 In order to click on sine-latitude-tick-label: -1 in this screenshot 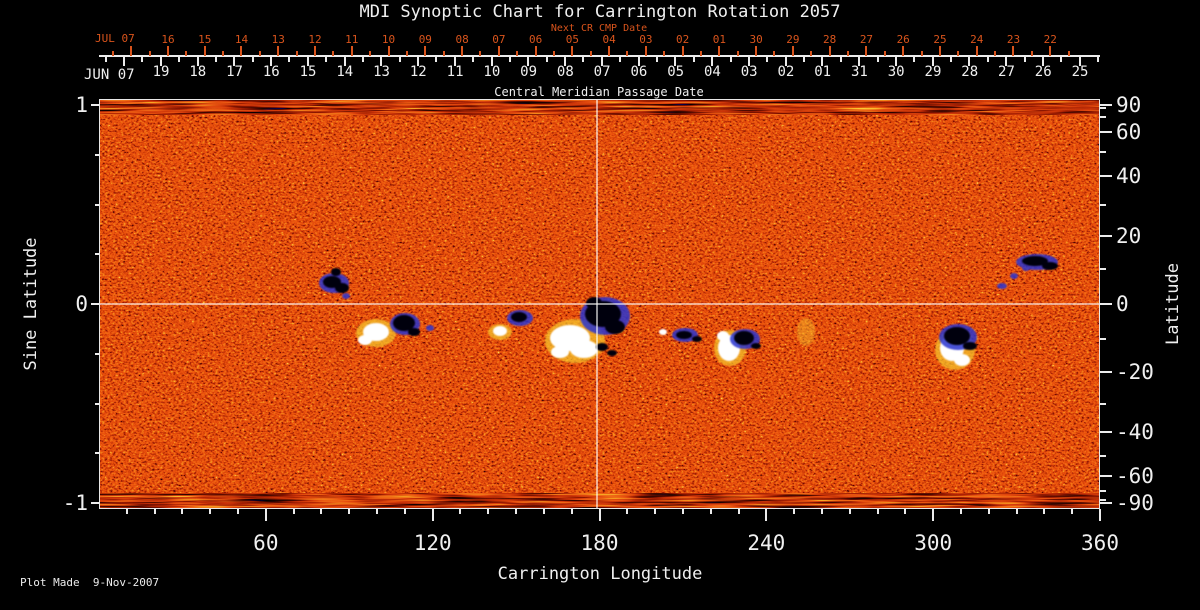, I will do `click(75, 503)`.